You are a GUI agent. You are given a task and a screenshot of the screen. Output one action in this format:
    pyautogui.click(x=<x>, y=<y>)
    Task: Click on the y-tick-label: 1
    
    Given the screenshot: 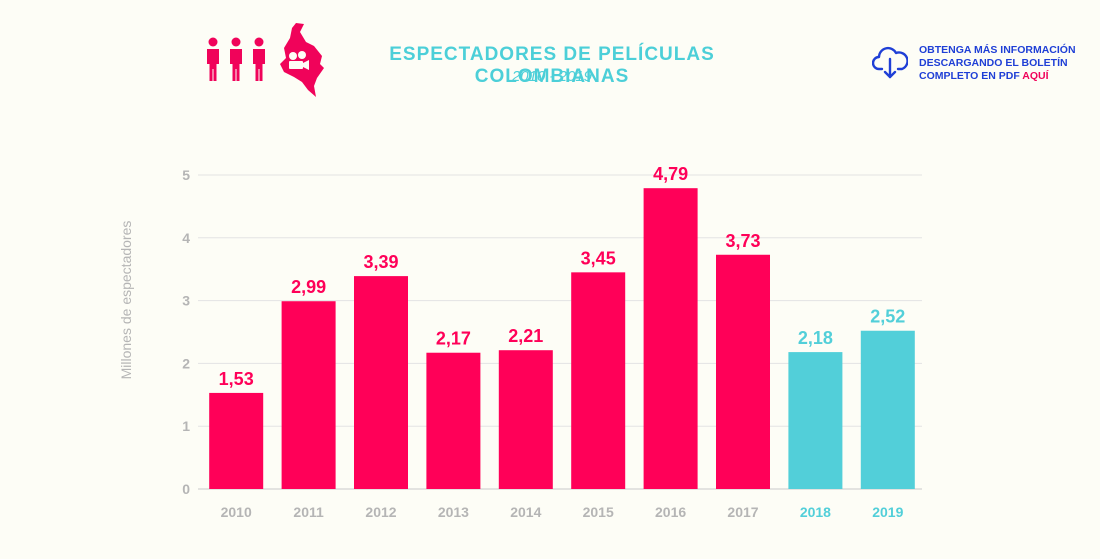 What is the action you would take?
    pyautogui.click(x=186, y=426)
    